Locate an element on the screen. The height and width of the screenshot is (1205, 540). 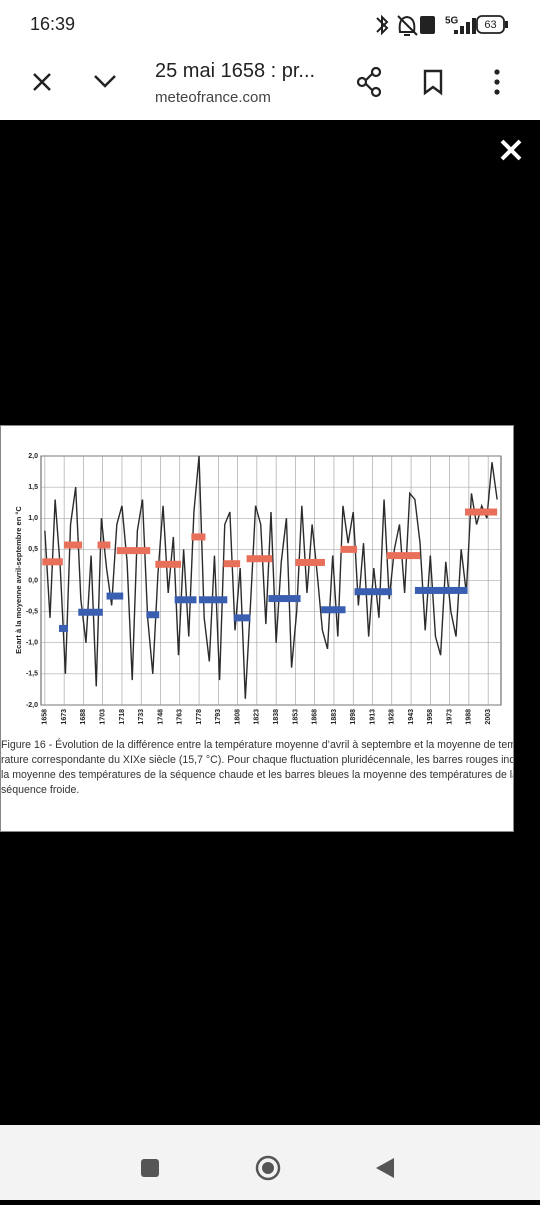
close-viewer is located at coordinates (511, 150).